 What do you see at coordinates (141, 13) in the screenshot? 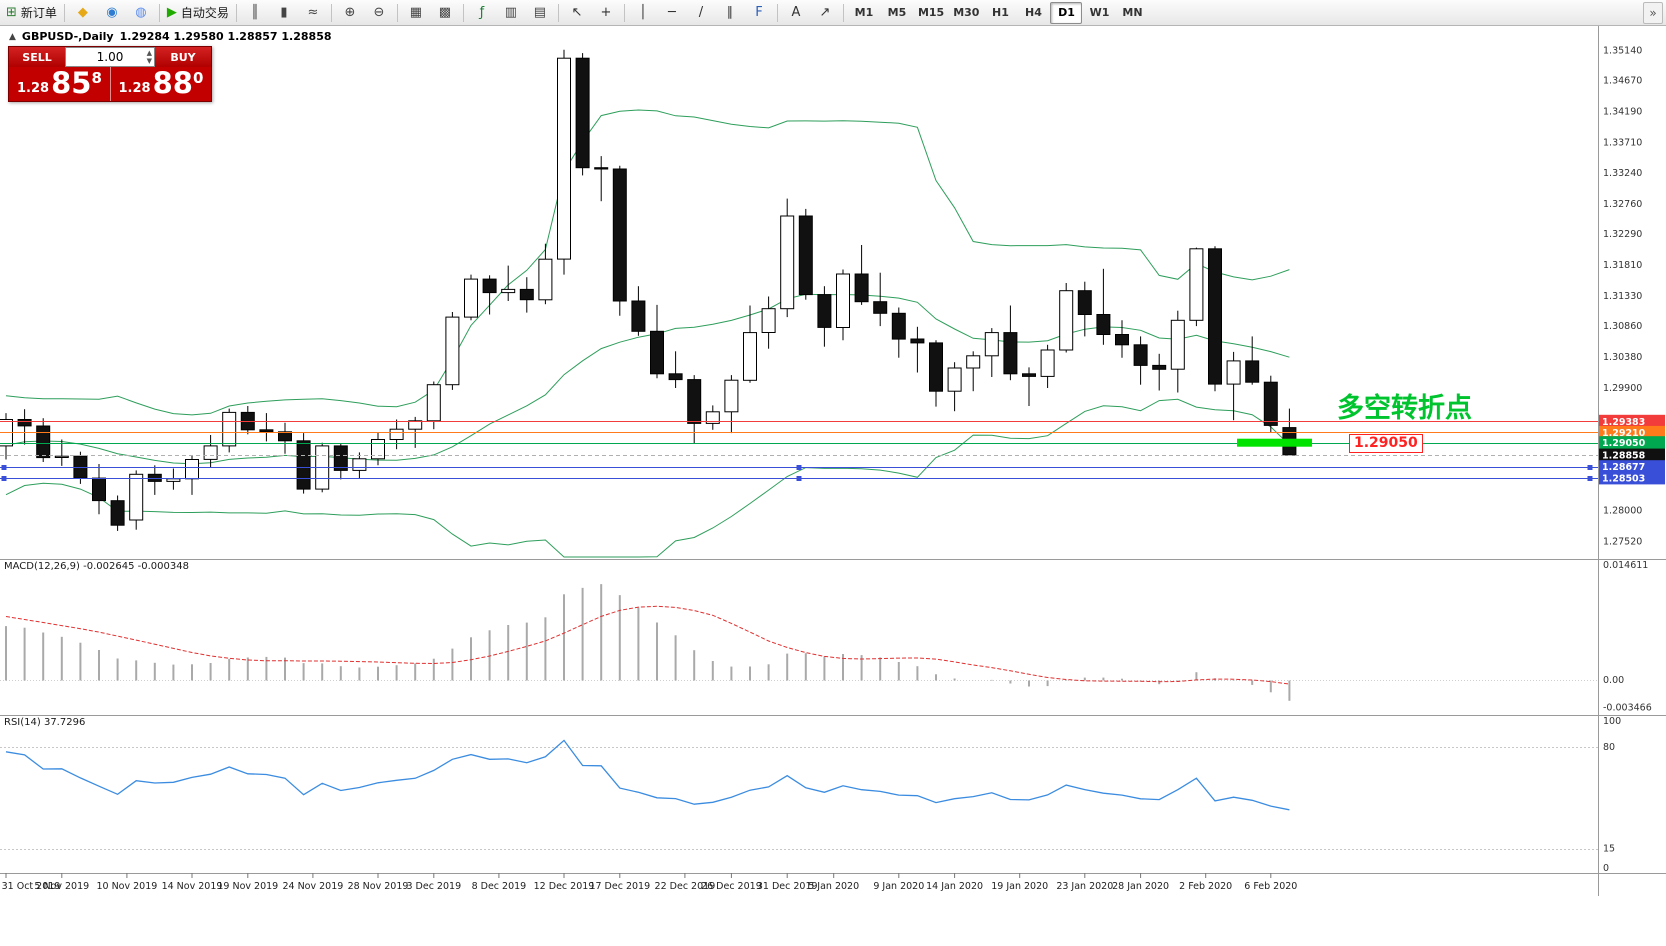
I see `vps-button: ◍` at bounding box center [141, 13].